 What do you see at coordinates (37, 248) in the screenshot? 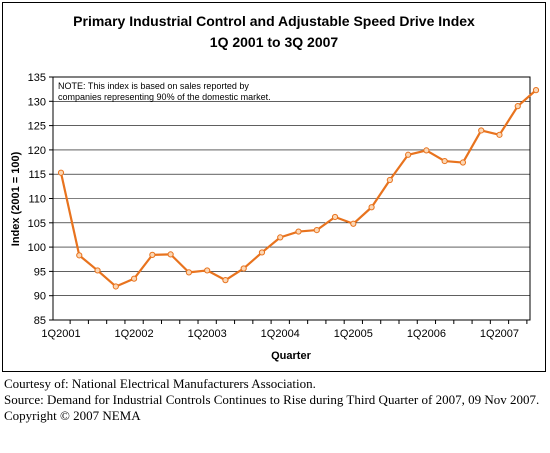
I see `y-tick-label: 100` at bounding box center [37, 248].